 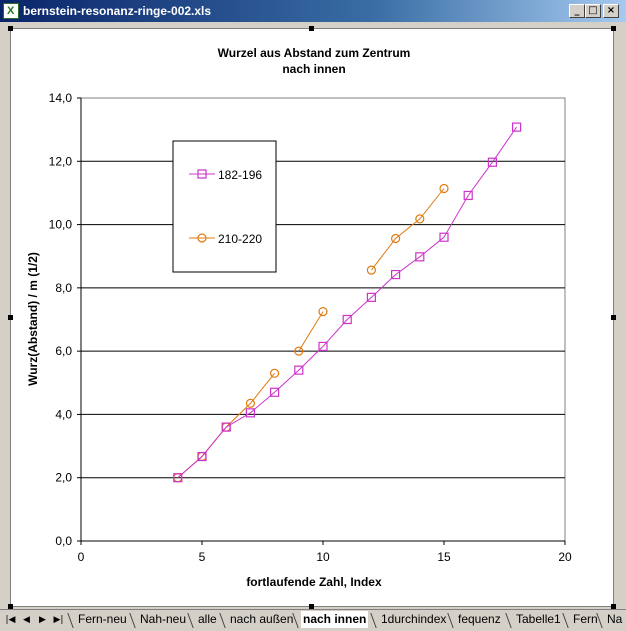 I want to click on y-tick-label: 8,0, so click(x=63, y=288).